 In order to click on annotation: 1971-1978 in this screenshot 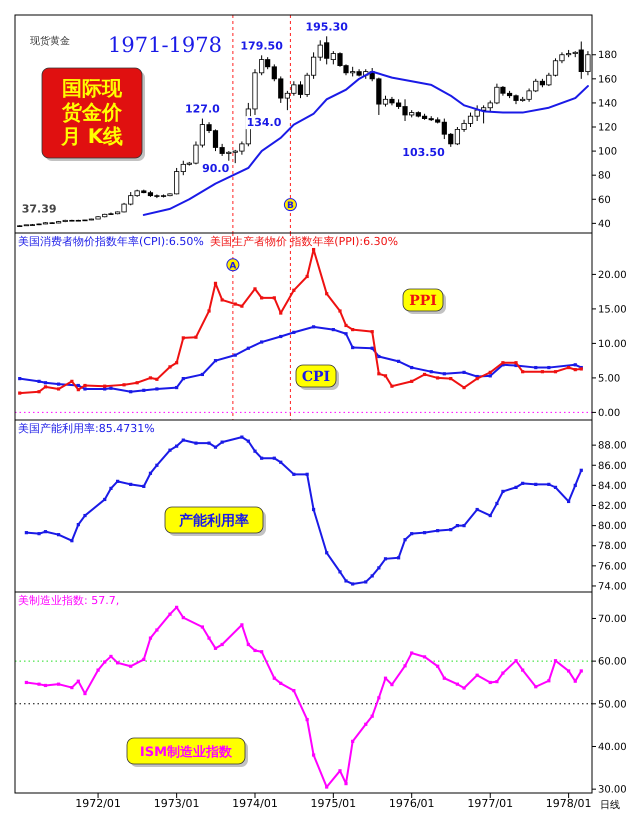, I will do `click(165, 45)`.